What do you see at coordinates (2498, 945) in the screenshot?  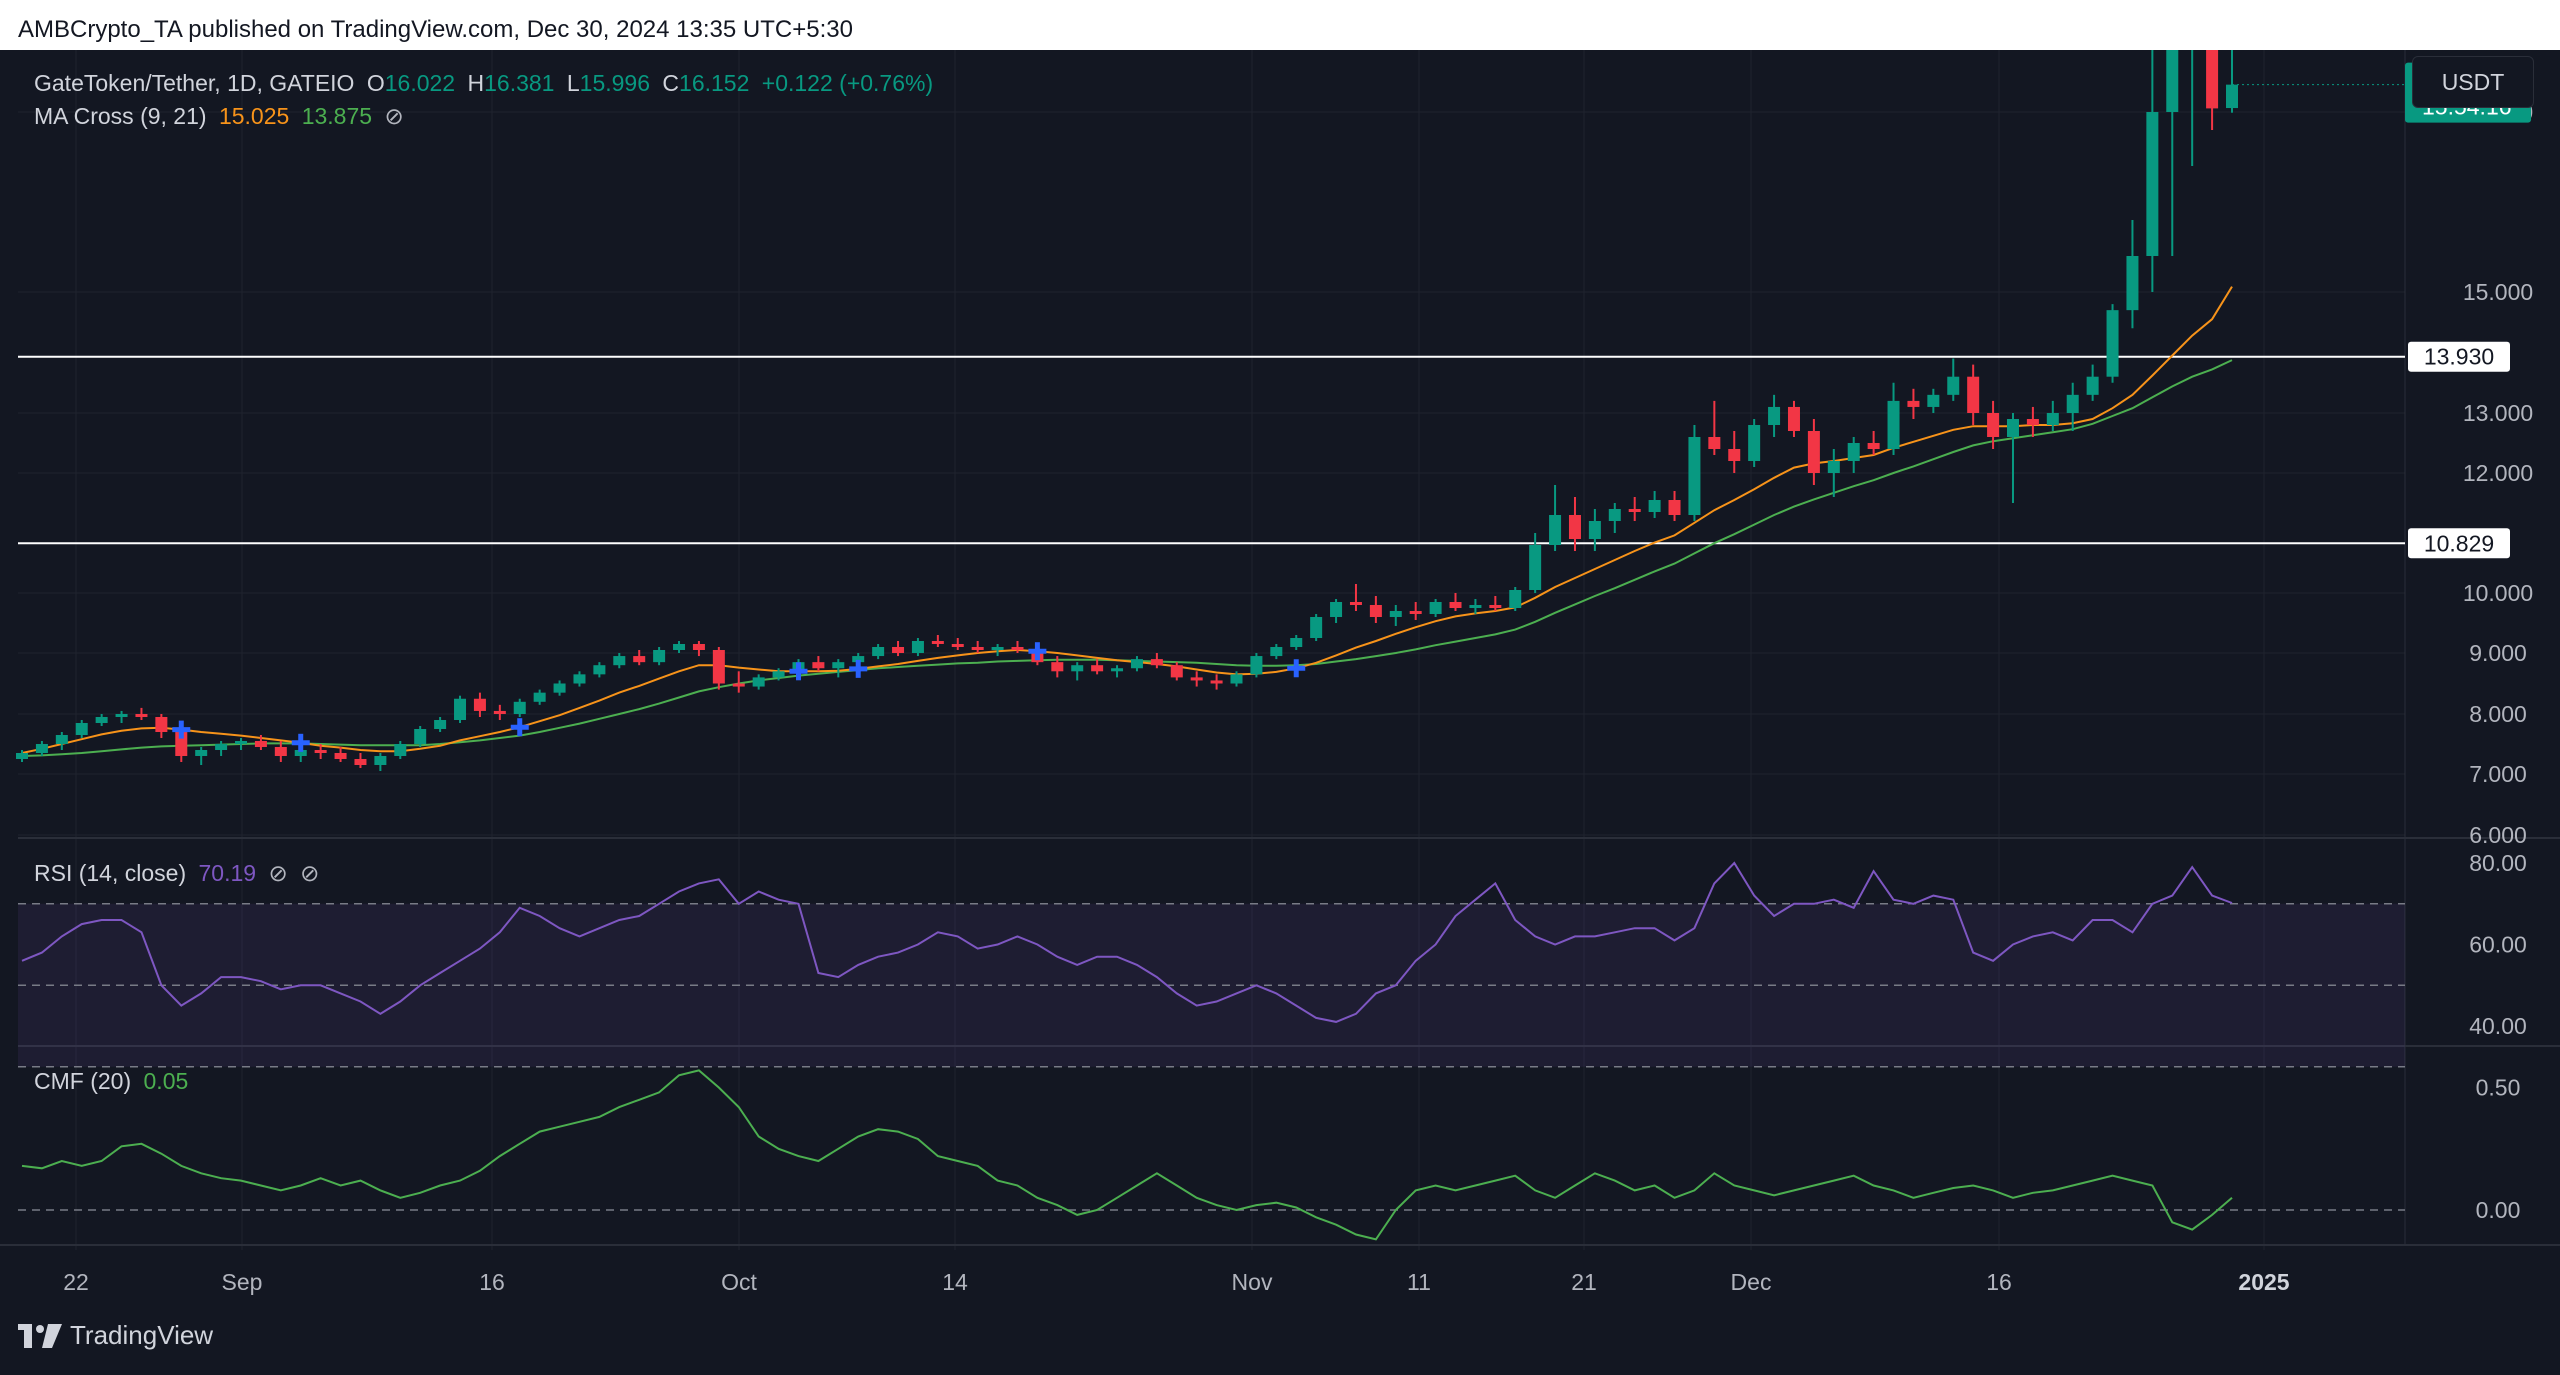 I see `rsi-tick-label: 60.00` at bounding box center [2498, 945].